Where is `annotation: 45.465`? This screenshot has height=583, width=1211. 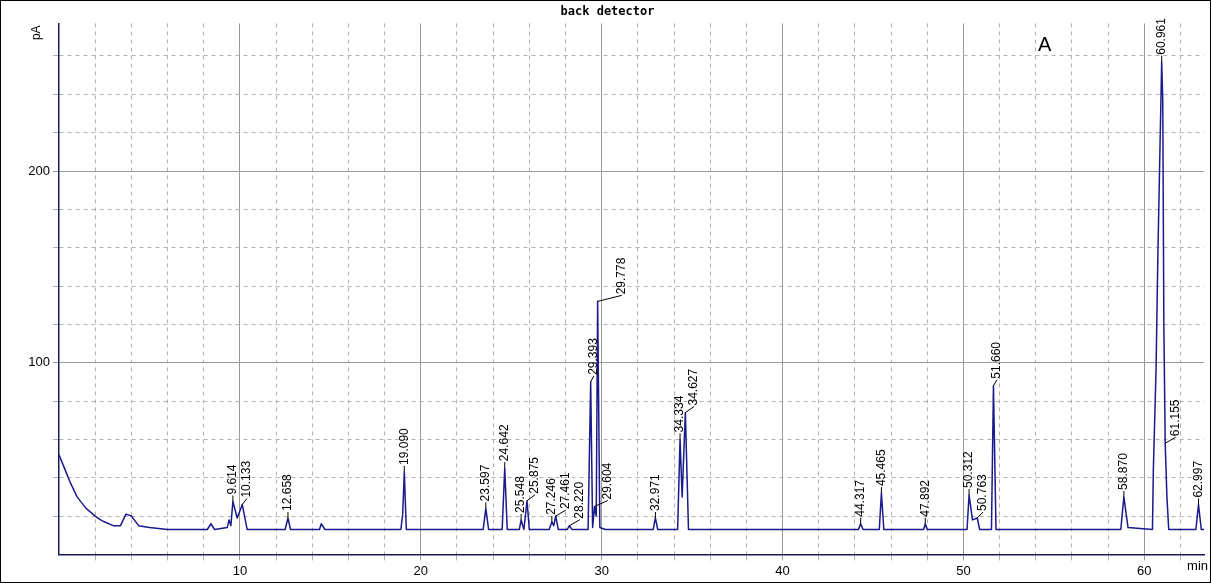 annotation: 45.465 is located at coordinates (880, 468).